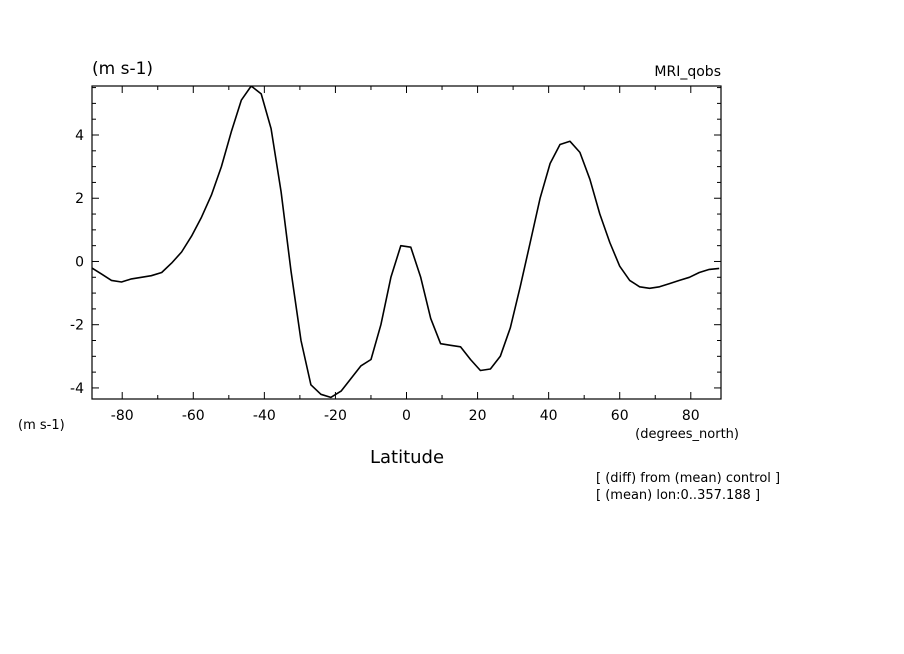  Describe the element at coordinates (79, 136) in the screenshot. I see `y-tick-label: 4` at that location.